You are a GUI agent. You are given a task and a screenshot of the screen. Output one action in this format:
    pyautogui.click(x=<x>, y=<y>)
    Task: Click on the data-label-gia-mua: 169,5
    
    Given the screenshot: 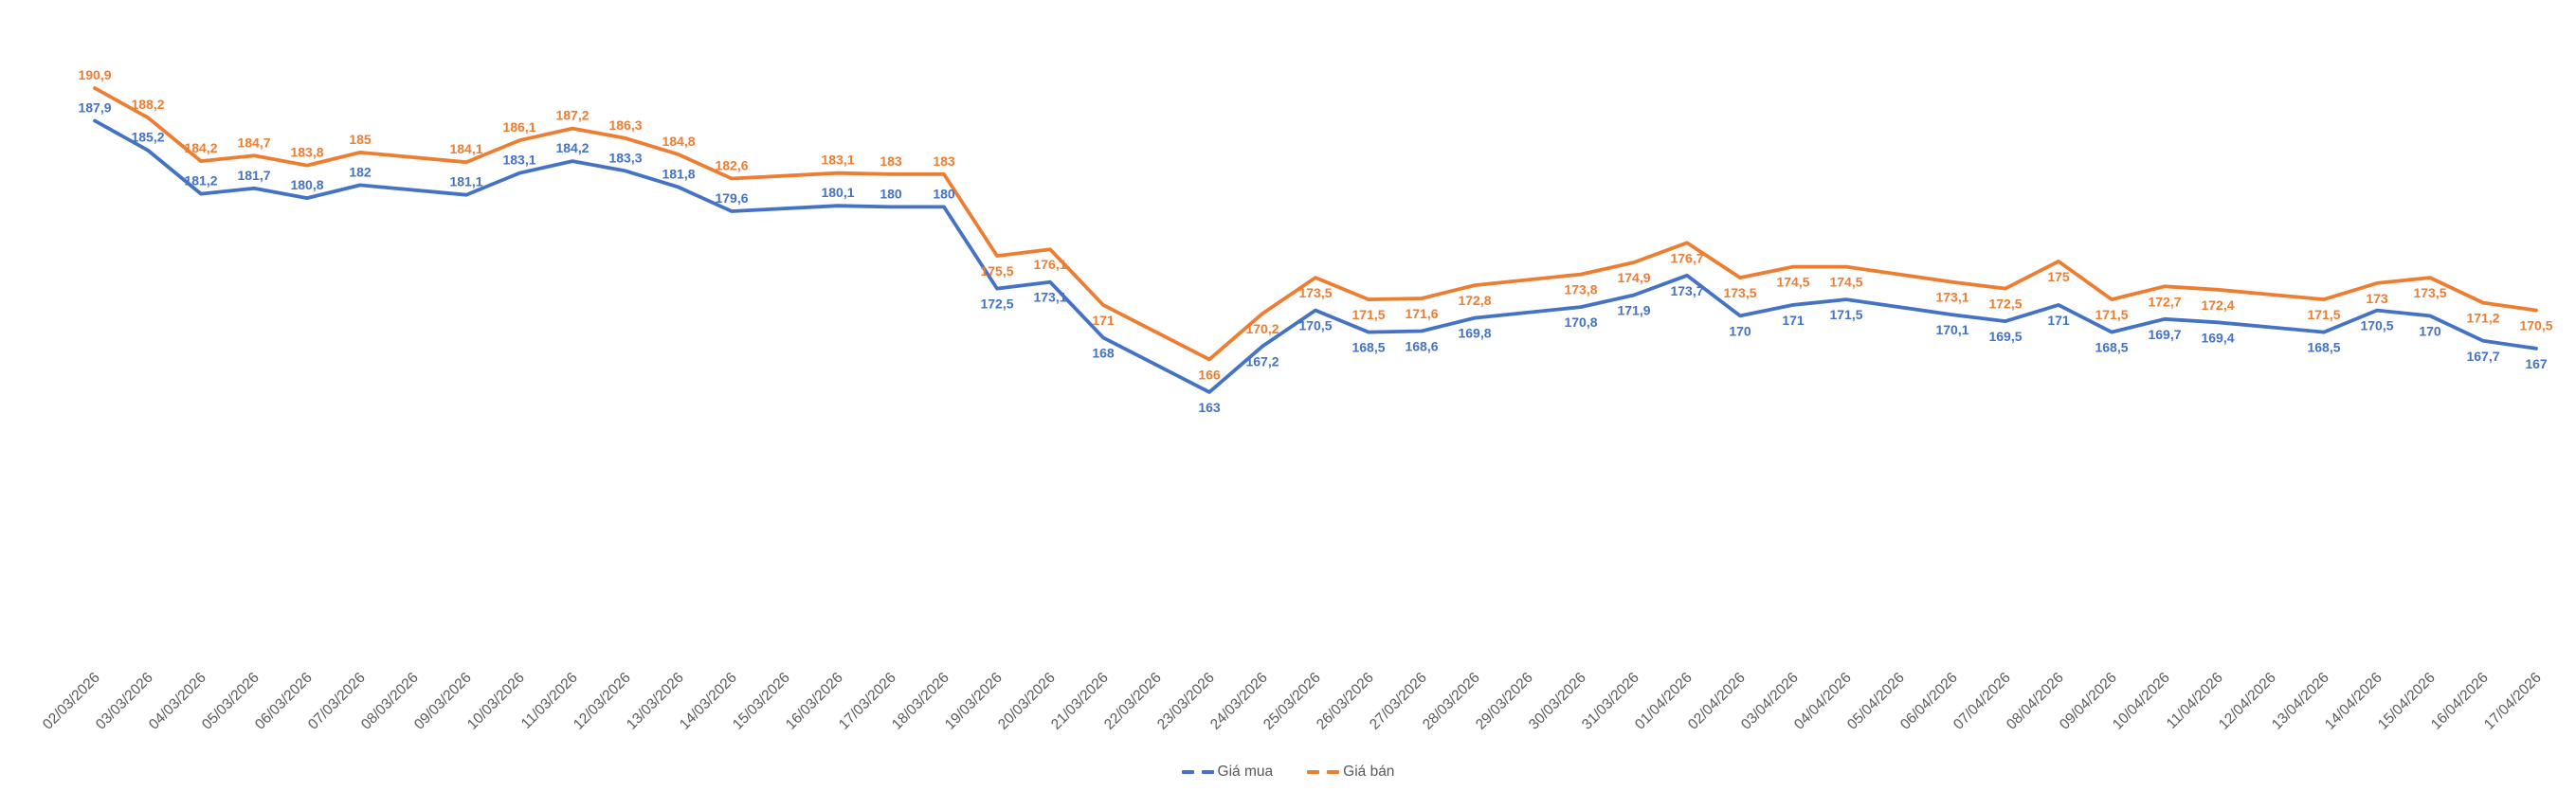 What is the action you would take?
    pyautogui.click(x=2005, y=336)
    